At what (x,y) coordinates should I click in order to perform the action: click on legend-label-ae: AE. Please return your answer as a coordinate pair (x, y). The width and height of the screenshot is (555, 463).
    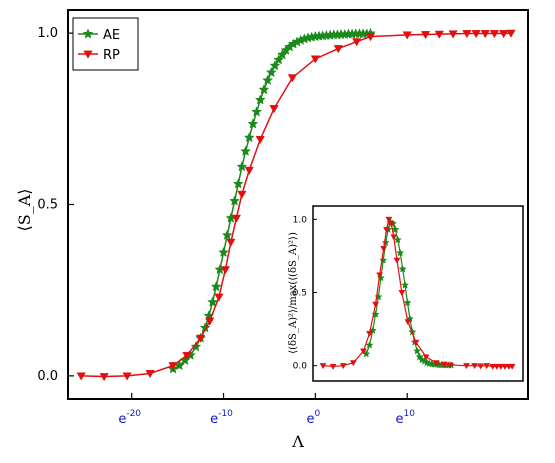
    Looking at the image, I should click on (111, 35).